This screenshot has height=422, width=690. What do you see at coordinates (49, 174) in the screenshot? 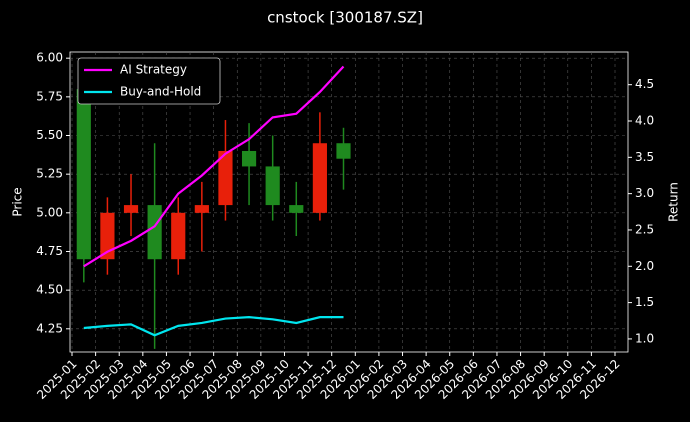
I see `y-tick-label: 5.25` at bounding box center [49, 174].